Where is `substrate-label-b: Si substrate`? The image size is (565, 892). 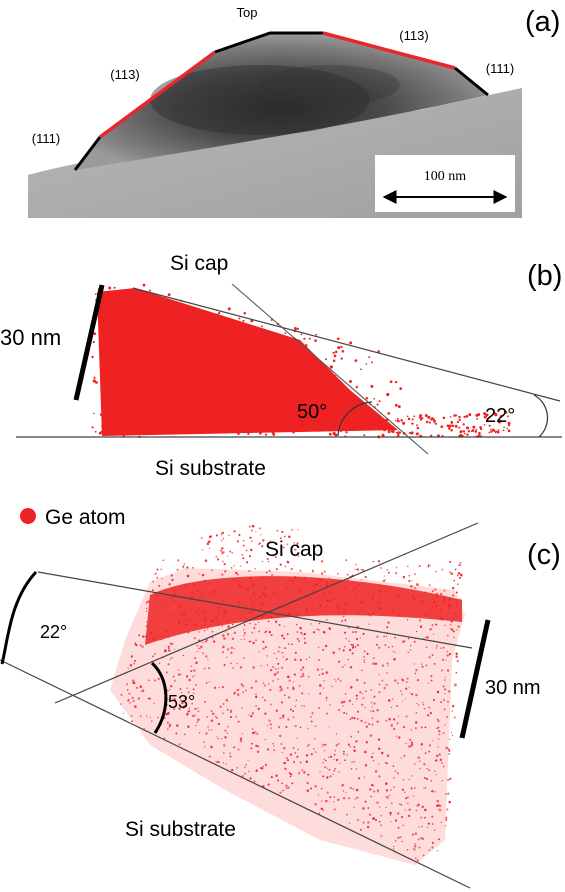 substrate-label-b: Si substrate is located at coordinates (210, 468).